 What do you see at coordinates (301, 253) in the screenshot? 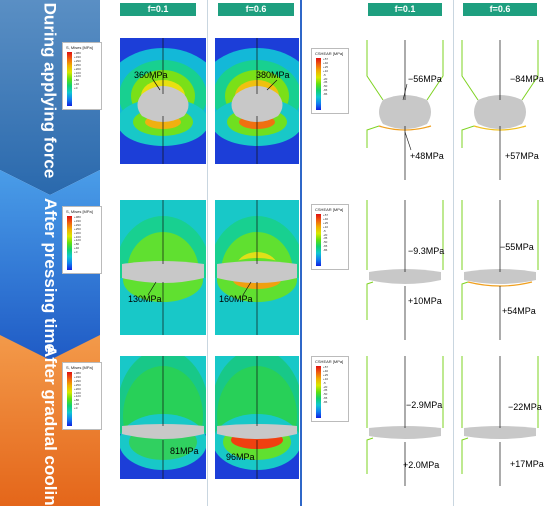
I see `separator-main` at bounding box center [301, 253].